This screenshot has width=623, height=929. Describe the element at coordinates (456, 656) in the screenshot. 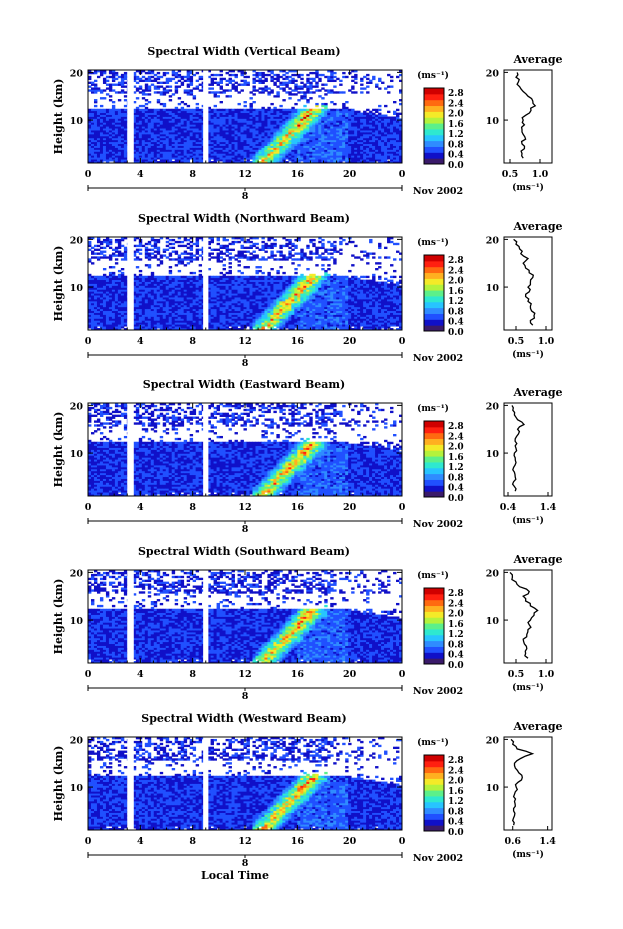

I see `colorbar-label: 0.4` at that location.